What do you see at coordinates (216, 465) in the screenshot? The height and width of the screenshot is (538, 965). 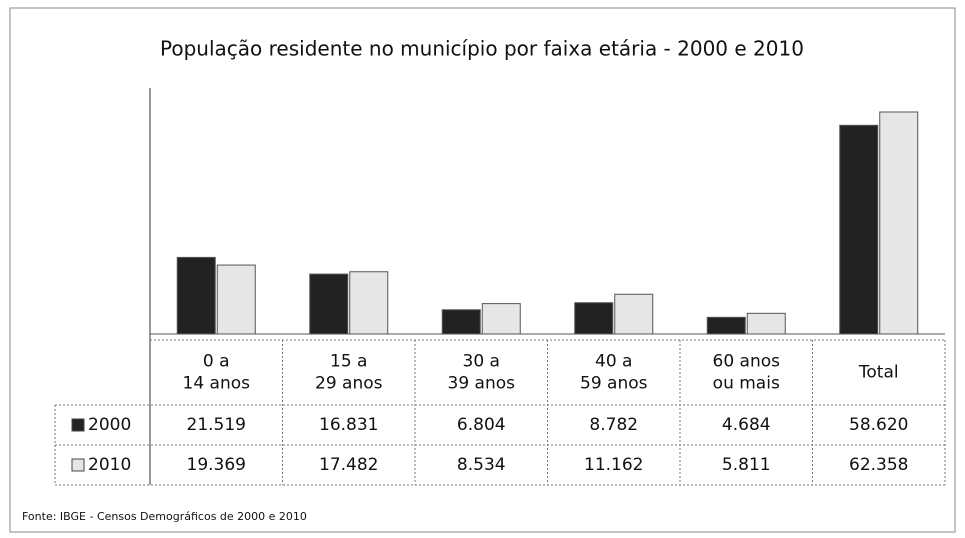 I see `value-label: 19.369` at bounding box center [216, 465].